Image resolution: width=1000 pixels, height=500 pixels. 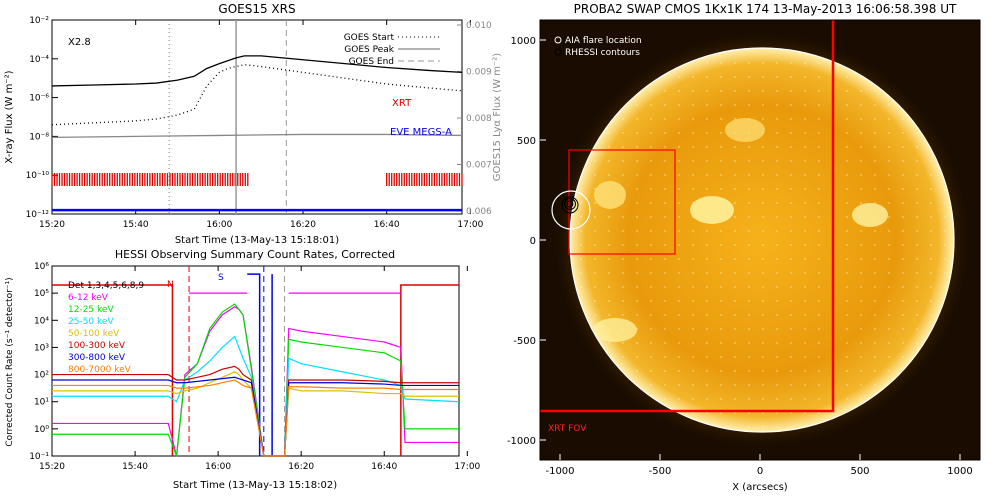 What do you see at coordinates (524, 341) in the screenshot?
I see `swap-y-tick-label: -500` at bounding box center [524, 341].